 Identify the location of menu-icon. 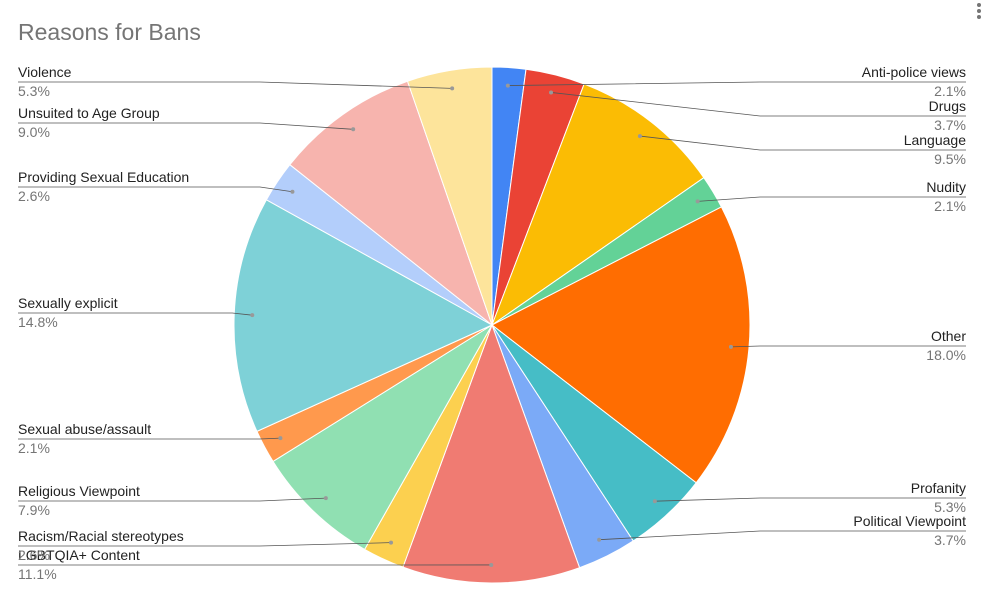
(979, 11).